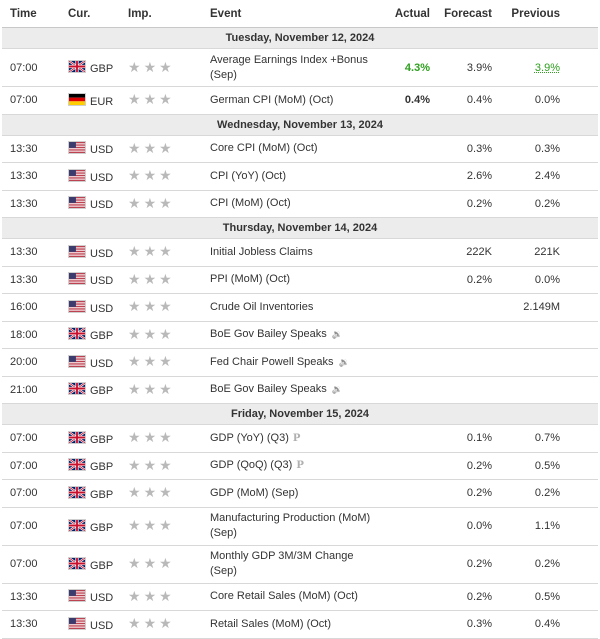  I want to click on event-previous: 0.3%, so click(547, 149).